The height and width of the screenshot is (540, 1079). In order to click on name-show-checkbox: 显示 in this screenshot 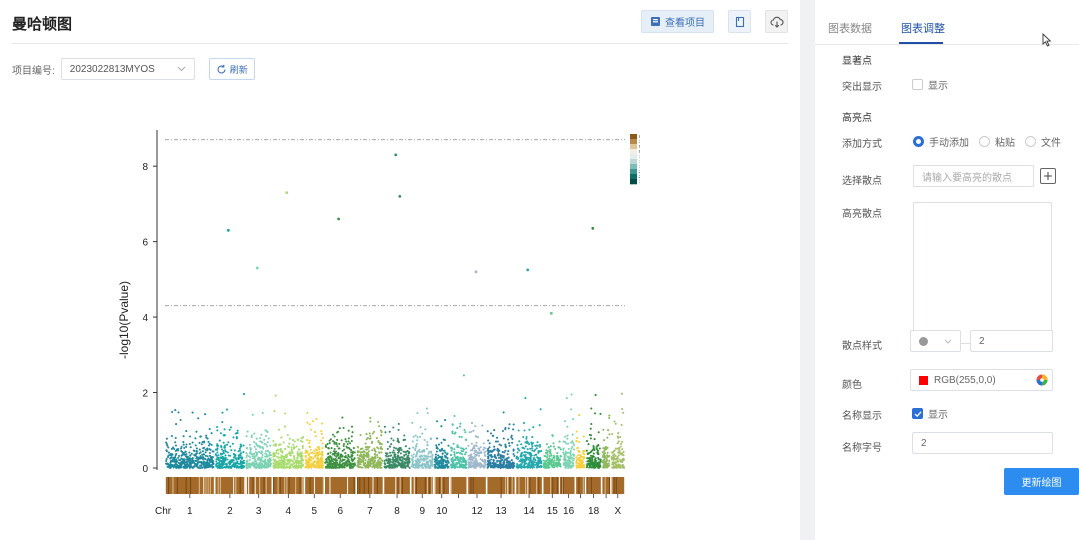, I will do `click(930, 413)`.